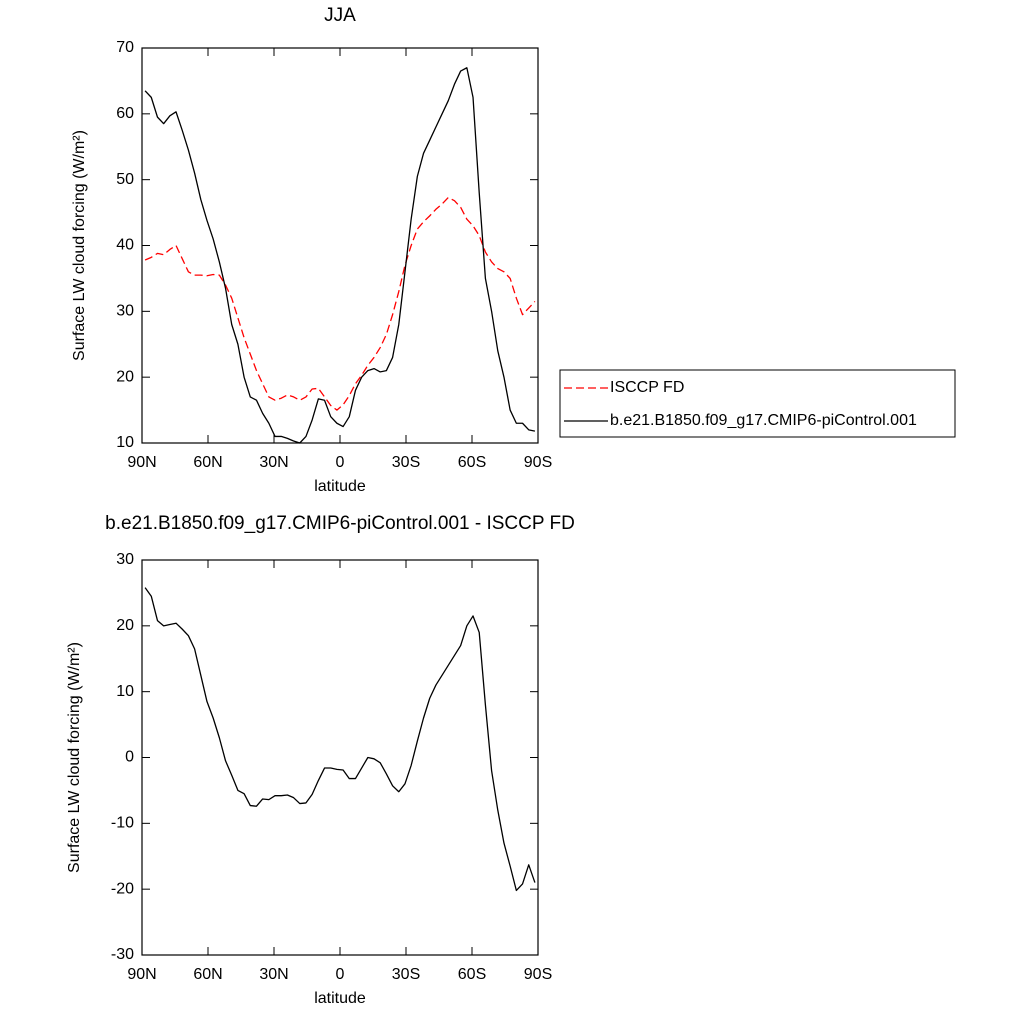  I want to click on y-tick-label: -20, so click(122, 888).